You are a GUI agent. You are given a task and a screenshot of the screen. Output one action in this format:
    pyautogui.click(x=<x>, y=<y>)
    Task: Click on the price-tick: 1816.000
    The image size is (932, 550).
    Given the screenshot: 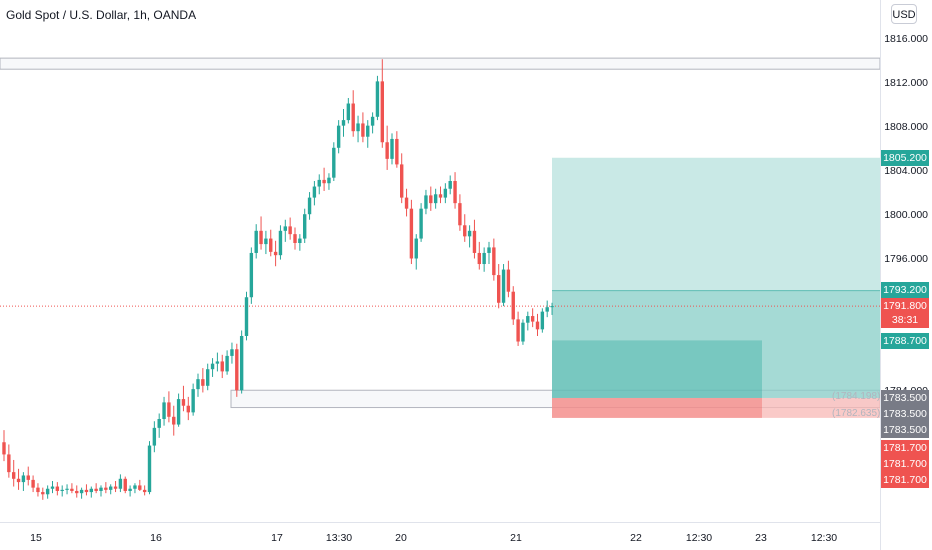 What is the action you would take?
    pyautogui.click(x=906, y=39)
    